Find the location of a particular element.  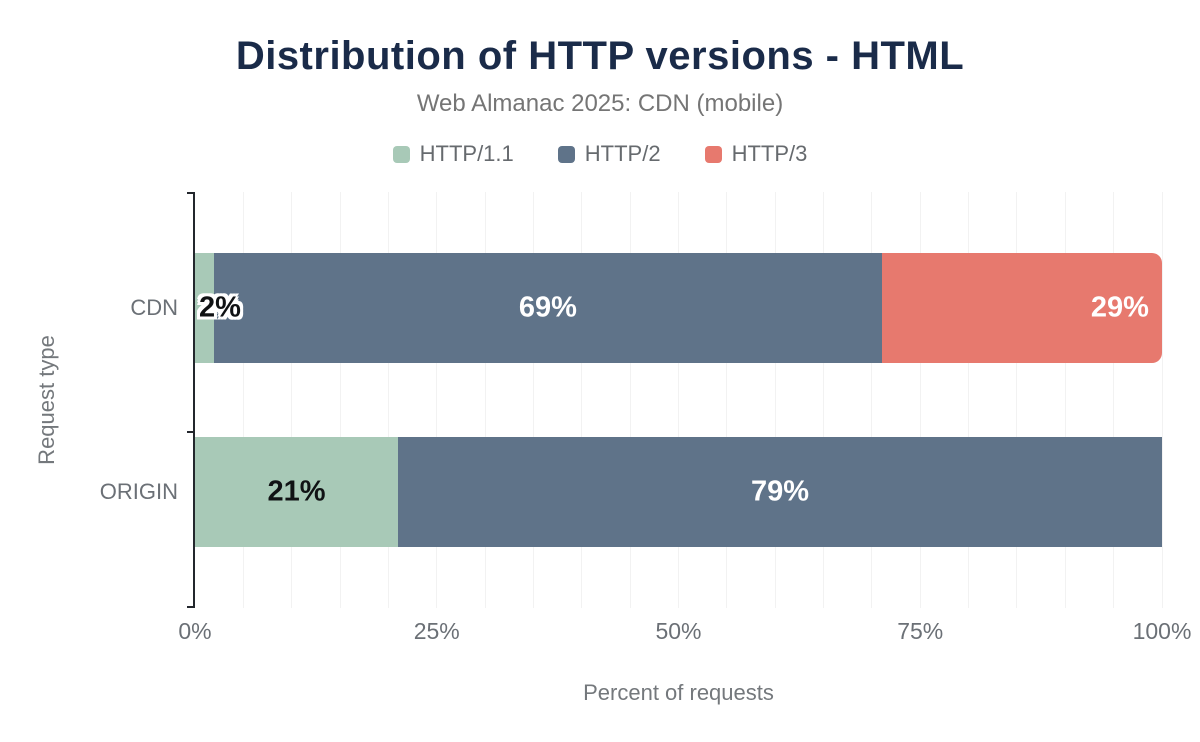

x-tick-label-50: 50% is located at coordinates (678, 631).